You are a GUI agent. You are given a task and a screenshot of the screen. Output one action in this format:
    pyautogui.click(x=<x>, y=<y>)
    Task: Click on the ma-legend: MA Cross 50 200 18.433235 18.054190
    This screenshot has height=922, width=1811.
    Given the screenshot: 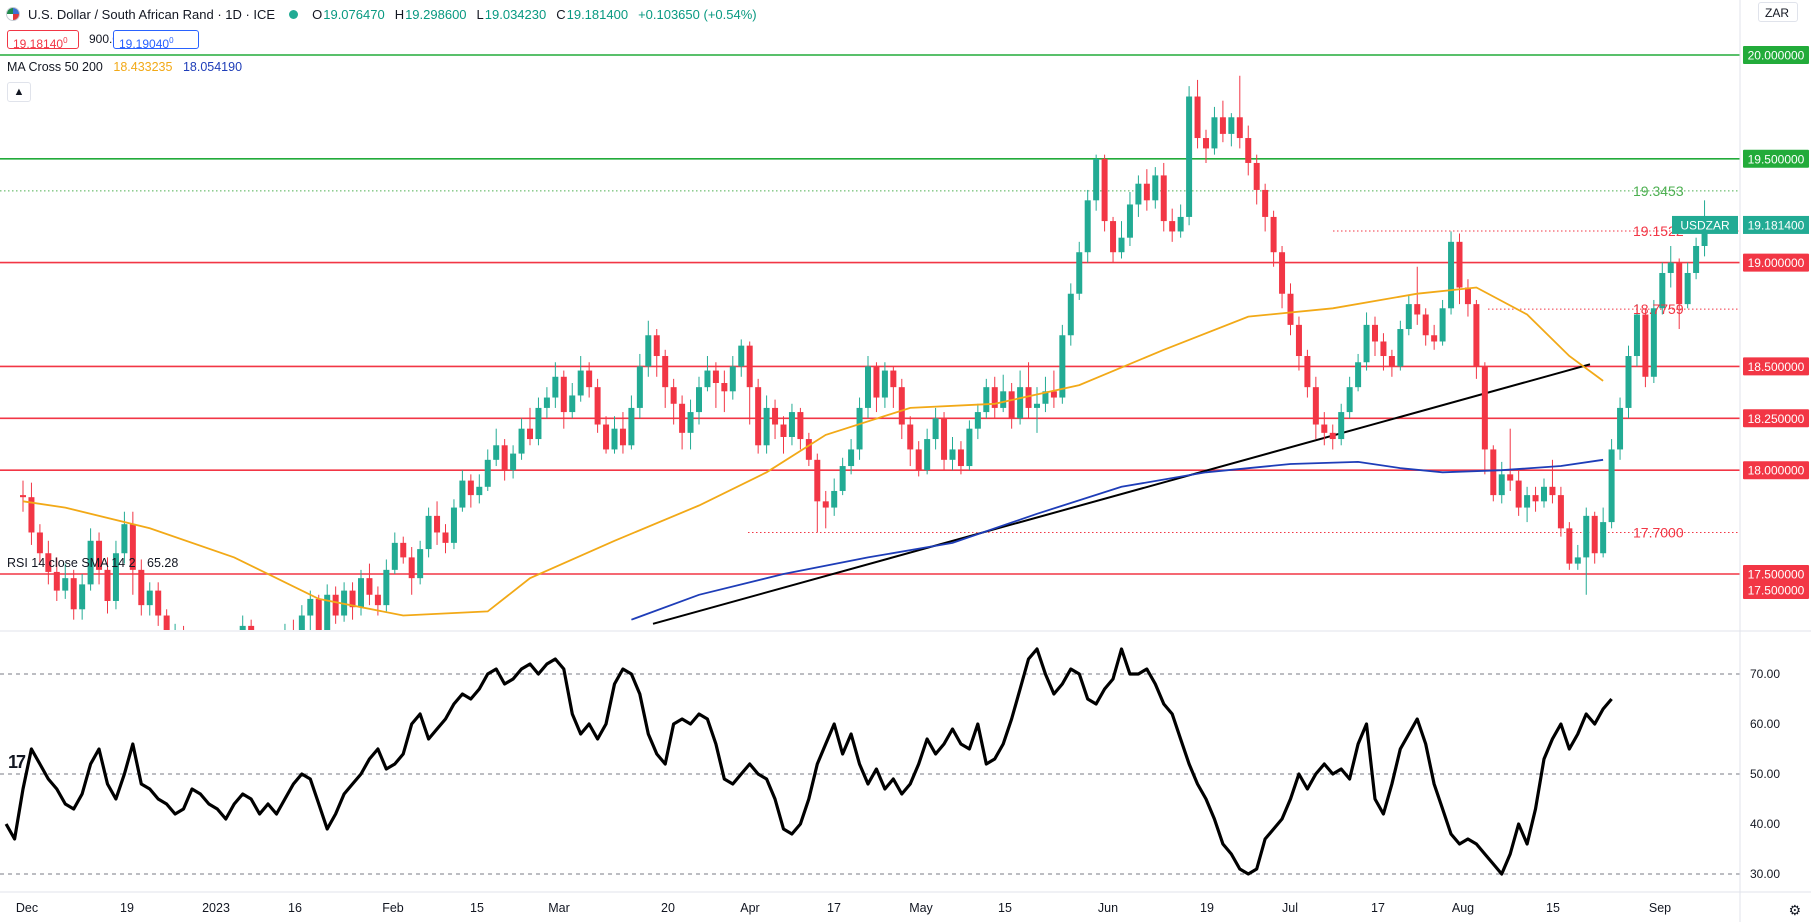 What is the action you would take?
    pyautogui.click(x=124, y=67)
    